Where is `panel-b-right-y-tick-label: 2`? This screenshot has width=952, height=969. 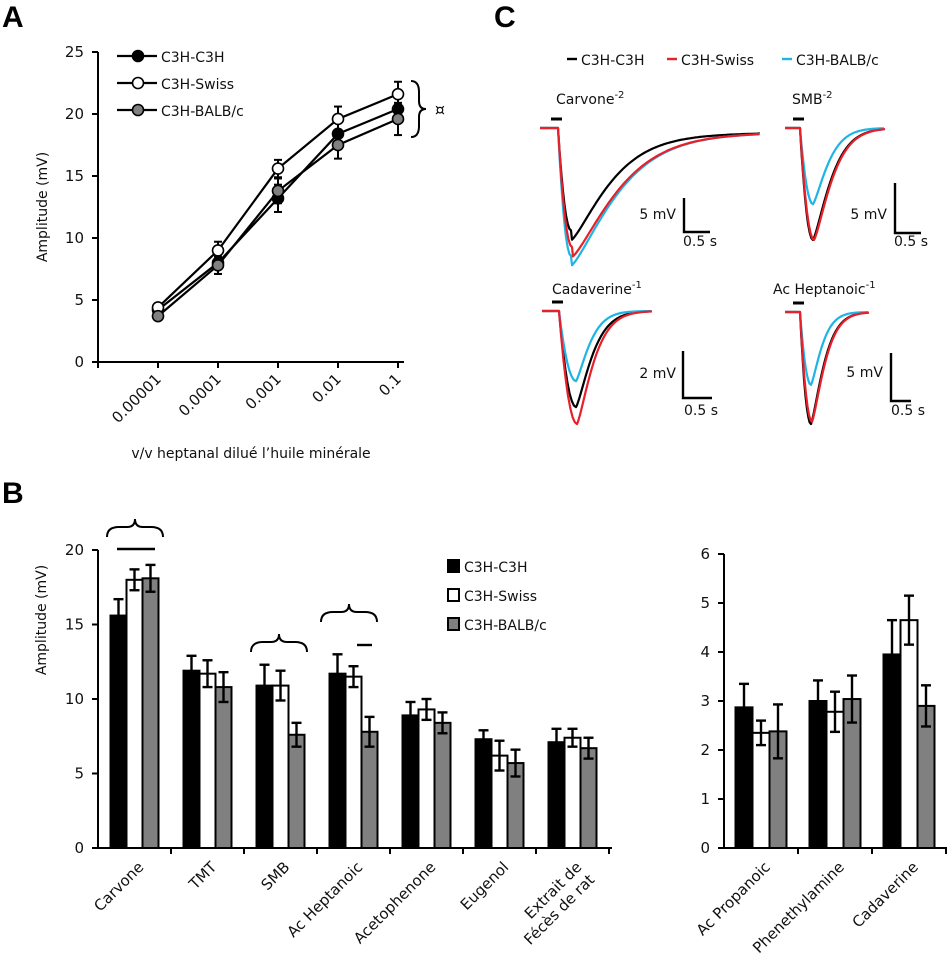
panel-b-right-y-tick-label: 2 is located at coordinates (705, 750).